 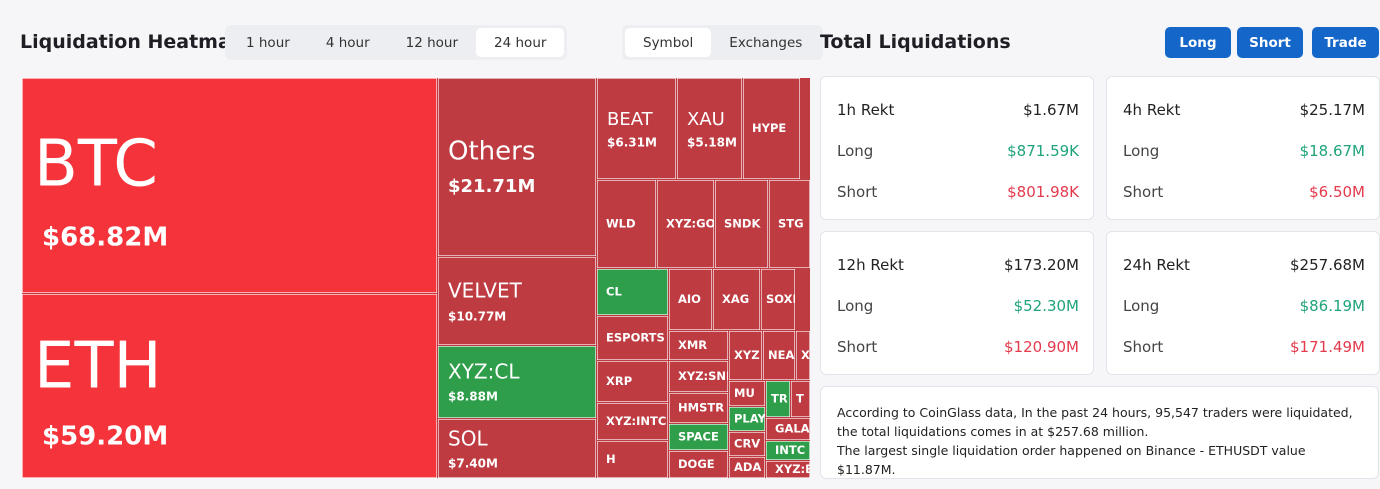 I want to click on tile: XYZ:CL $8.88M, so click(x=517, y=382).